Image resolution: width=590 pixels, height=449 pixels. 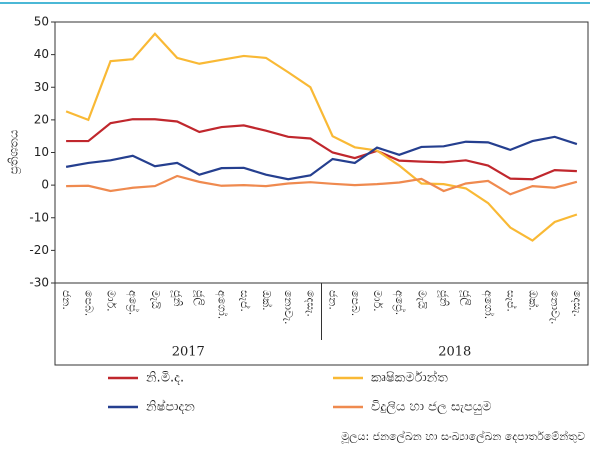 I want to click on legend-label: නි.මි.ද., so click(x=165, y=378).